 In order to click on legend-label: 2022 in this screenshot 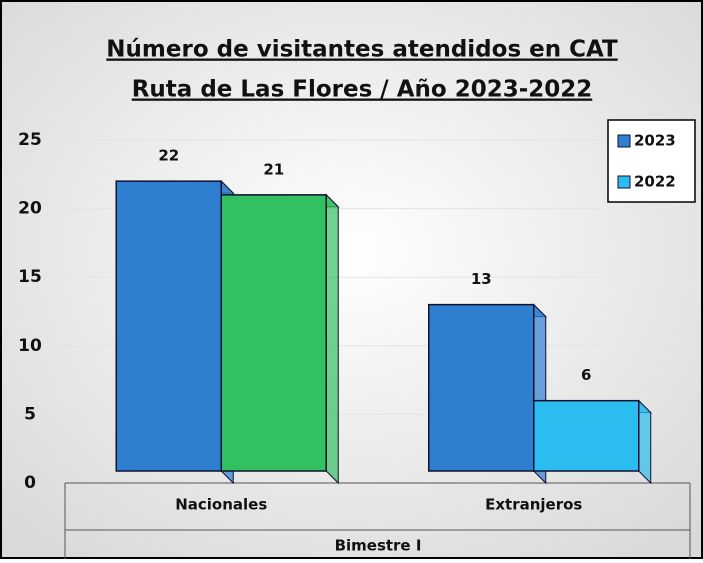, I will do `click(655, 182)`.